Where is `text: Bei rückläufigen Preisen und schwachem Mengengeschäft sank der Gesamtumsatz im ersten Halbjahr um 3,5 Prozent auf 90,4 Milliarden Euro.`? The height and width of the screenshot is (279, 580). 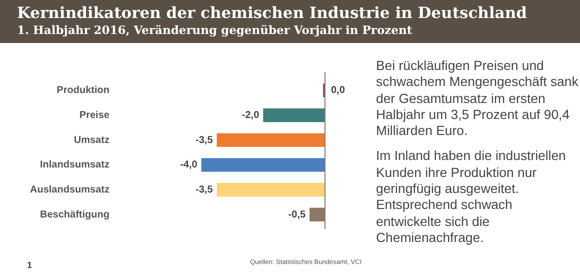
text: Bei rückläufigen Preisen und schwachem Mengengeschäft sank der Gesamtumsatz im ersten Halbjahr um 3,5 Prozent auf 90,4 Milliarden Euro. is located at coordinates (478, 99).